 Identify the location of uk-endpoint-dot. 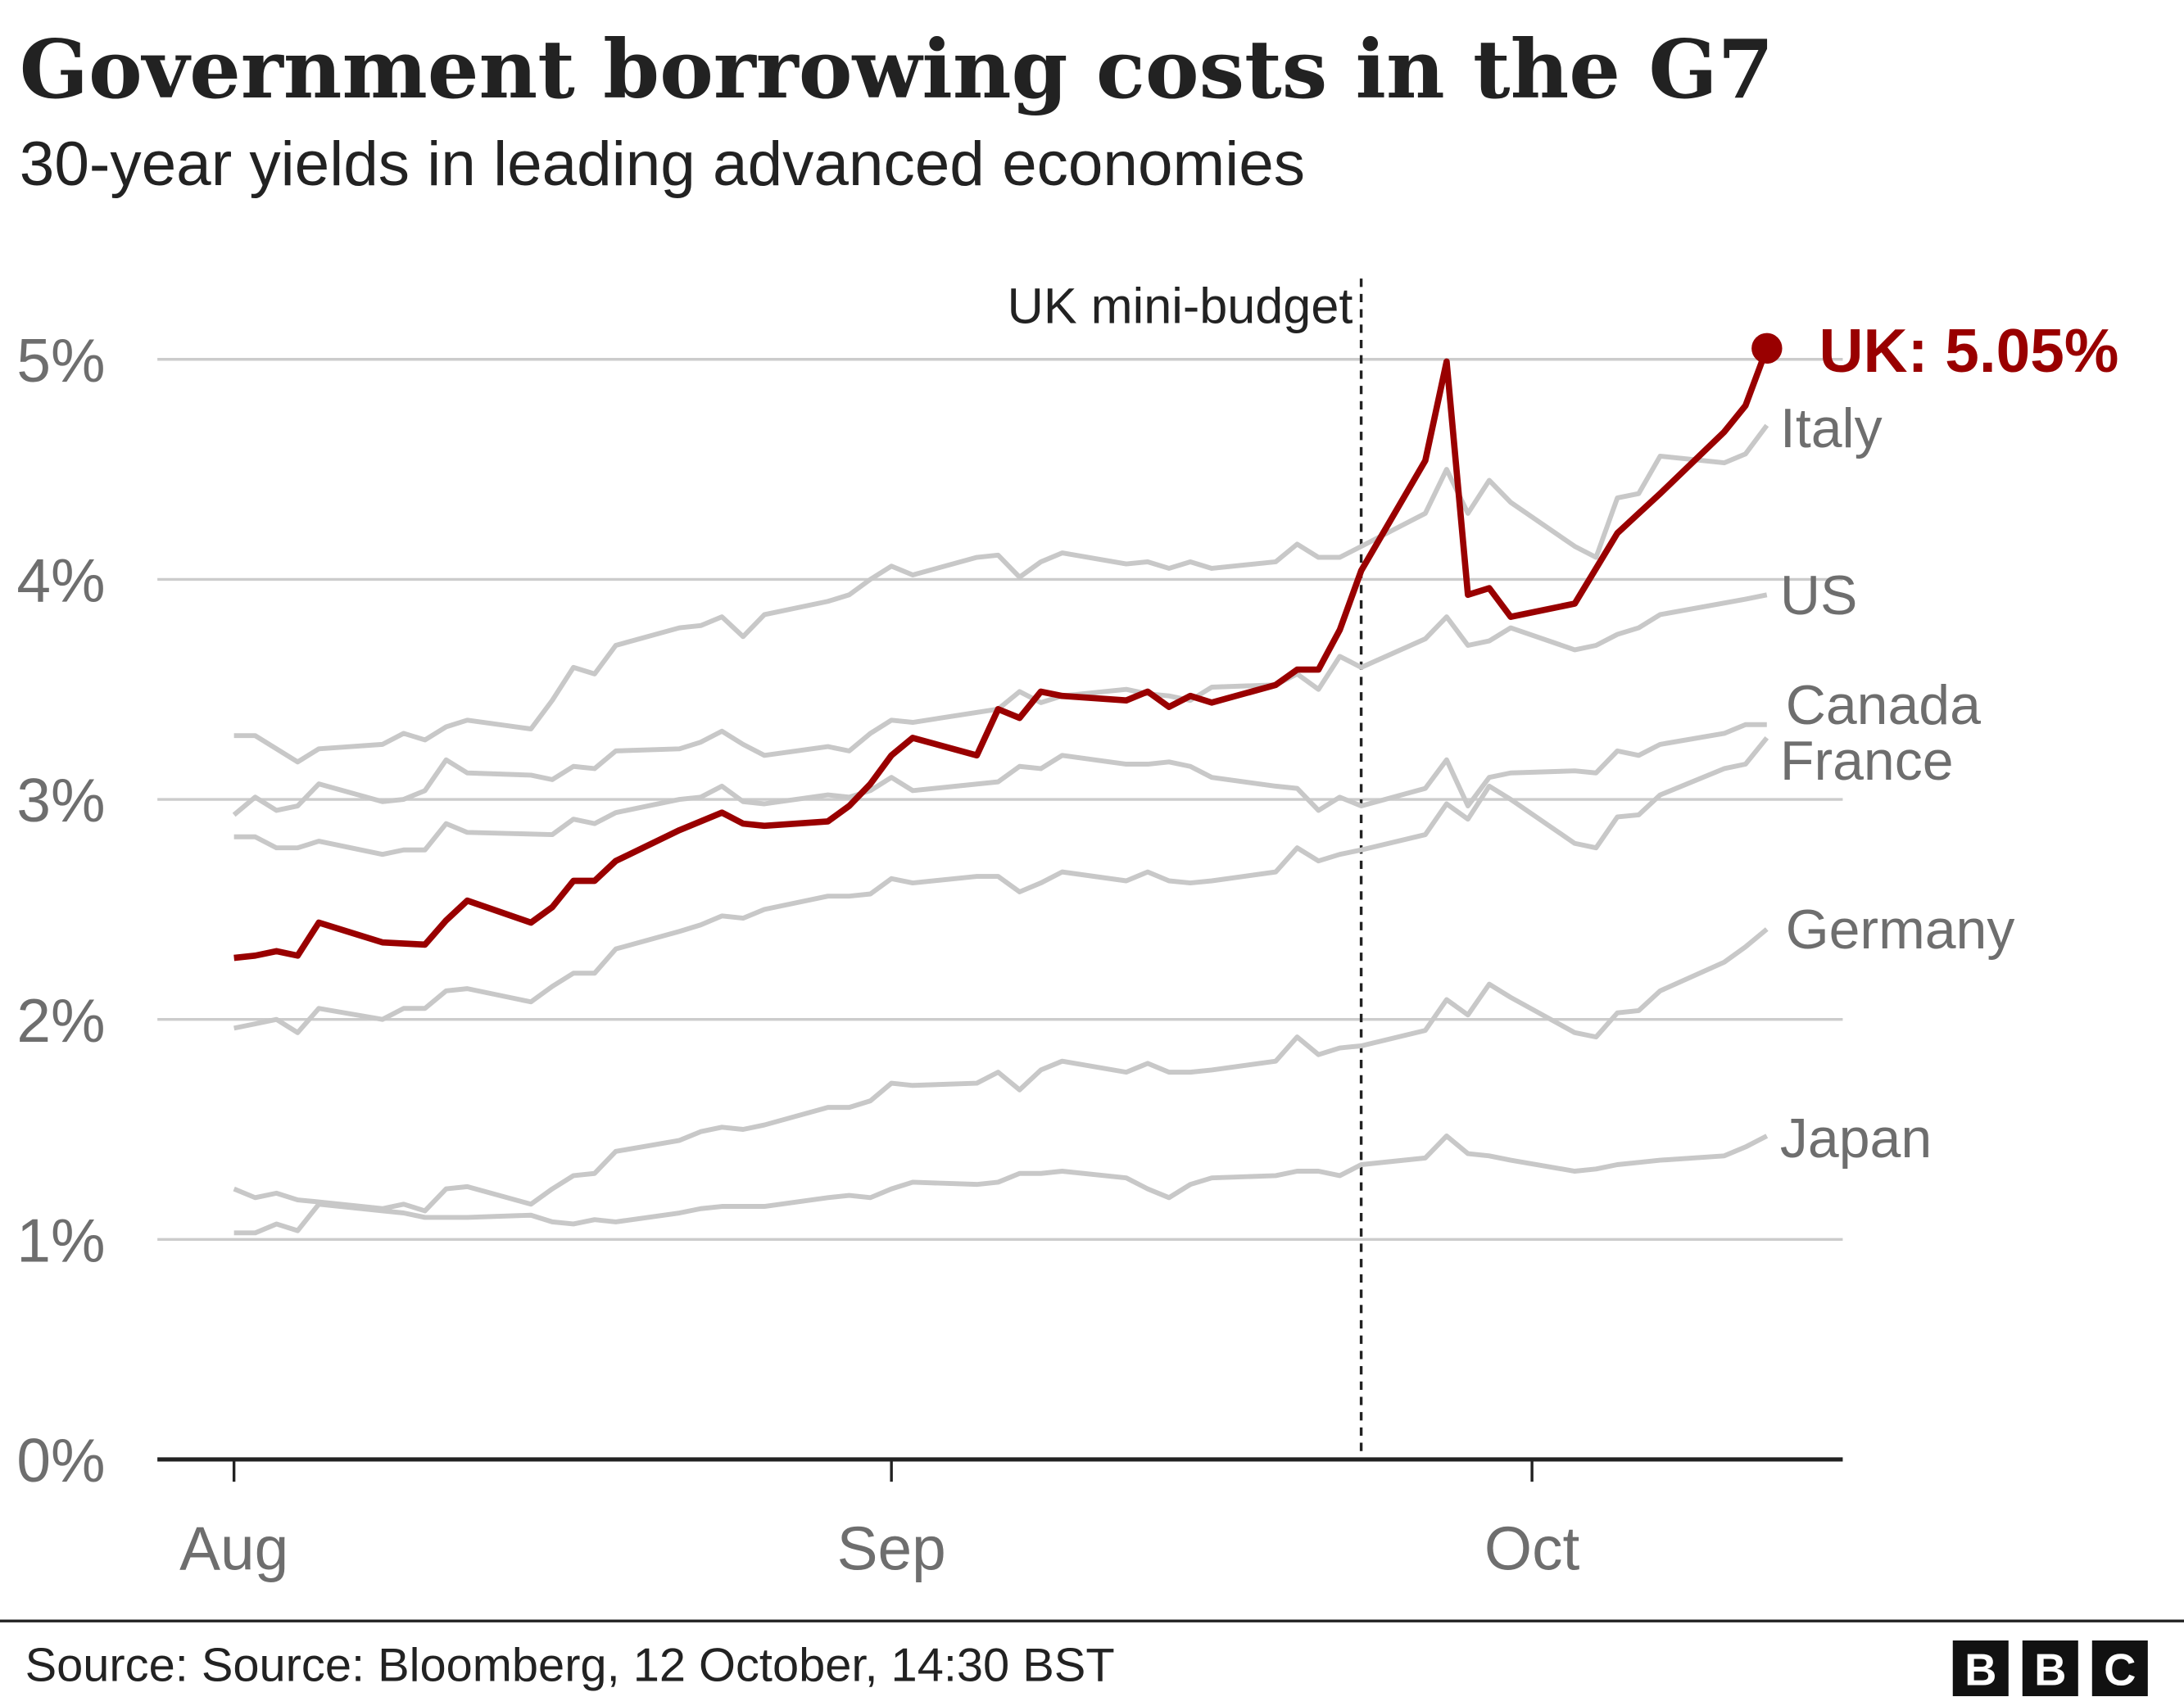
(1767, 348).